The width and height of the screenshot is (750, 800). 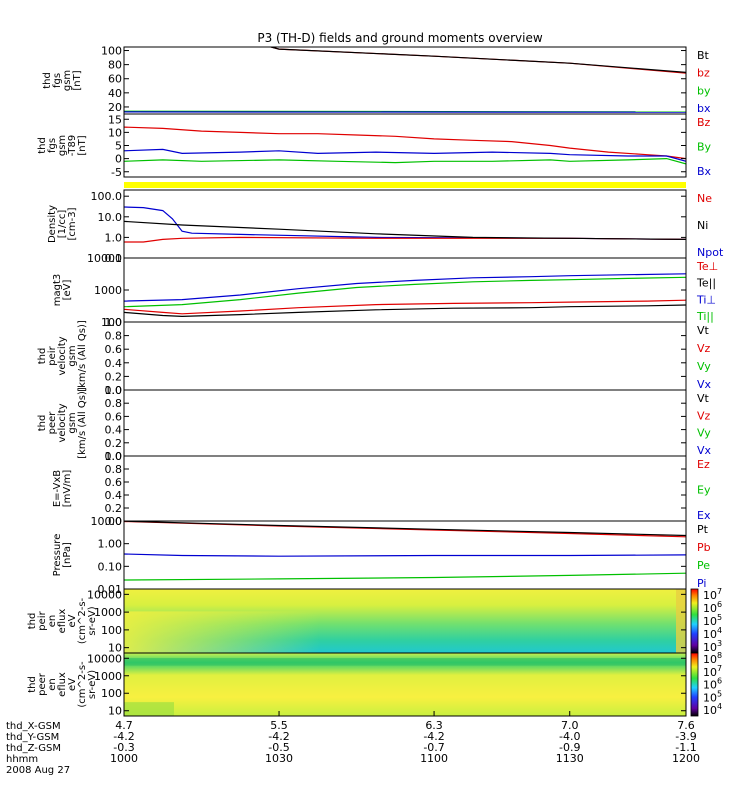 What do you see at coordinates (712, 633) in the screenshot?
I see `colorbar-tick-peir_en: 10⁴` at bounding box center [712, 633].